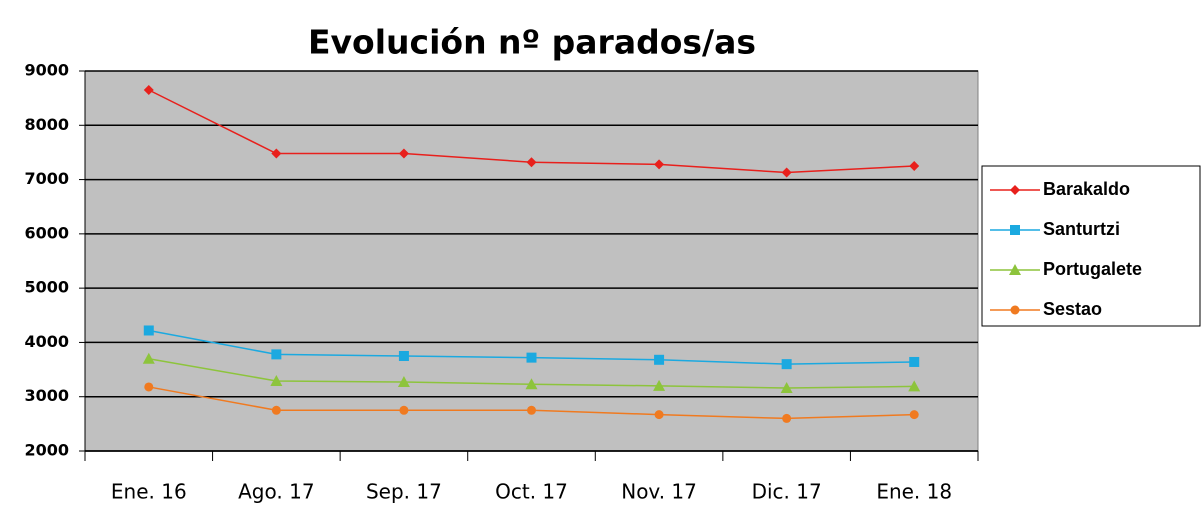 The image size is (1202, 516). I want to click on y-tick-label: 6000, so click(46, 232).